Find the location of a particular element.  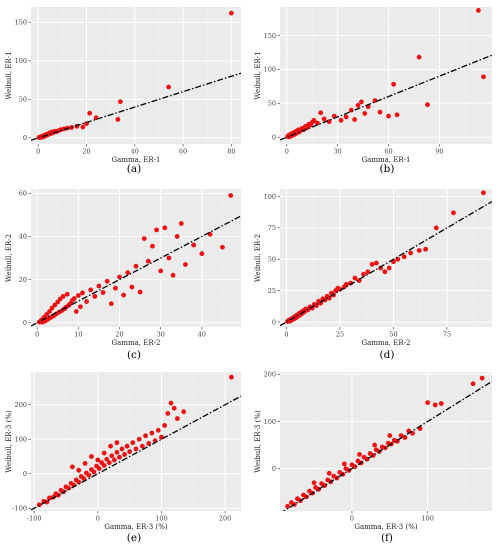

panel-label: (c) is located at coordinates (134, 355).